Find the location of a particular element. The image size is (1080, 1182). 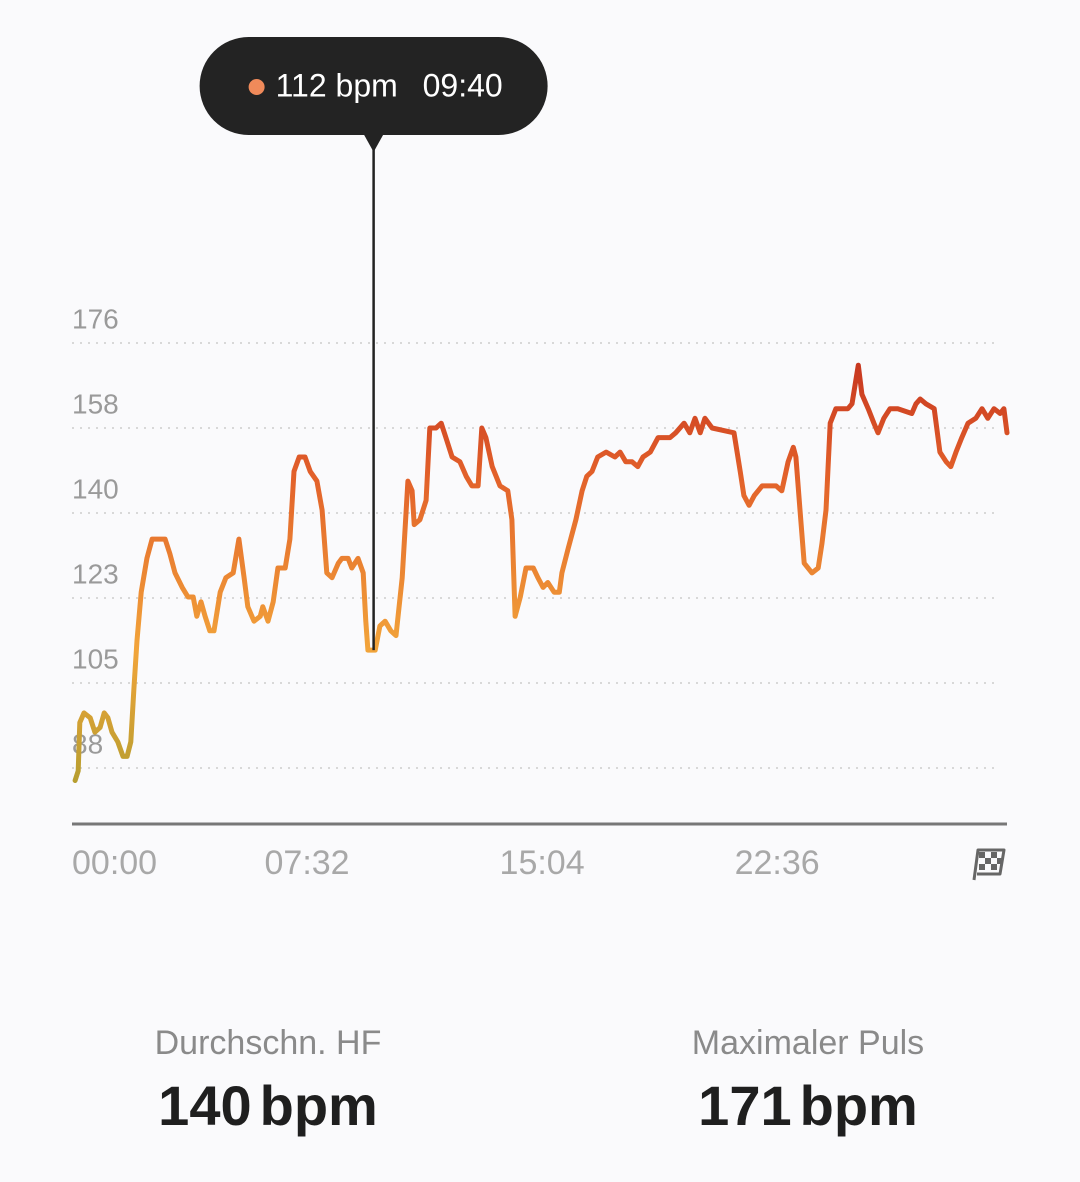

y-tick-label: 105 is located at coordinates (95, 658).